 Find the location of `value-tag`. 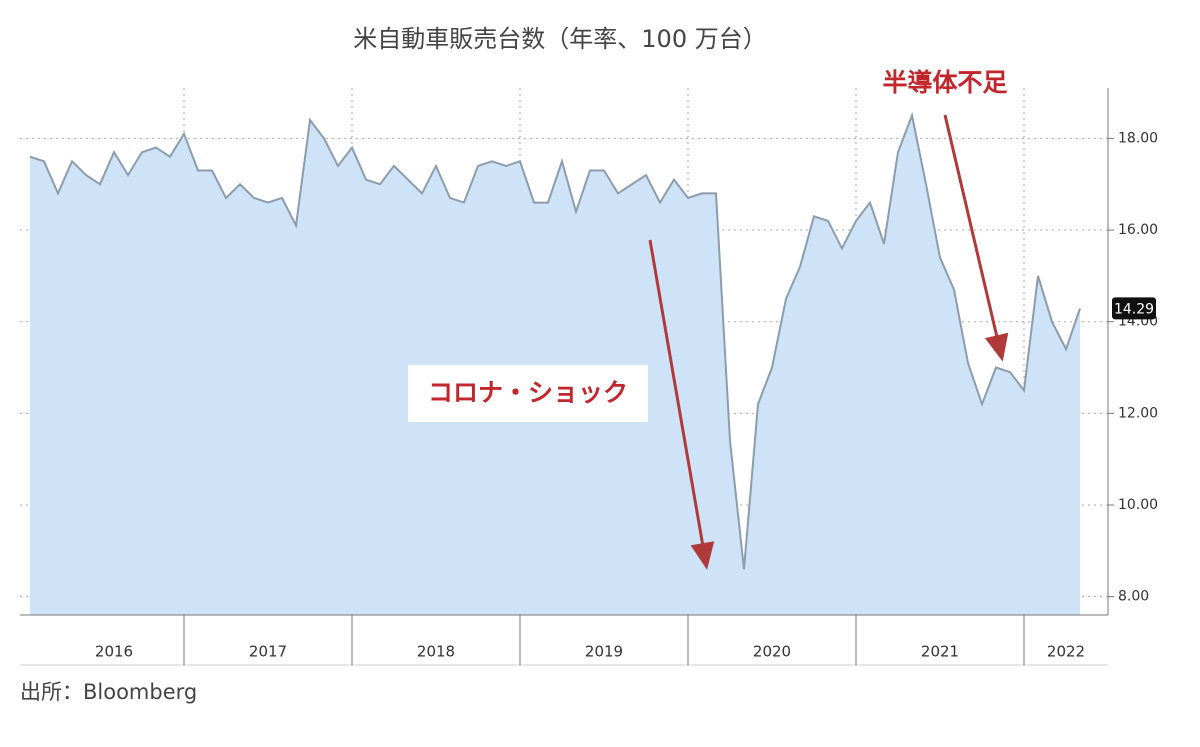

value-tag is located at coordinates (1134, 308).